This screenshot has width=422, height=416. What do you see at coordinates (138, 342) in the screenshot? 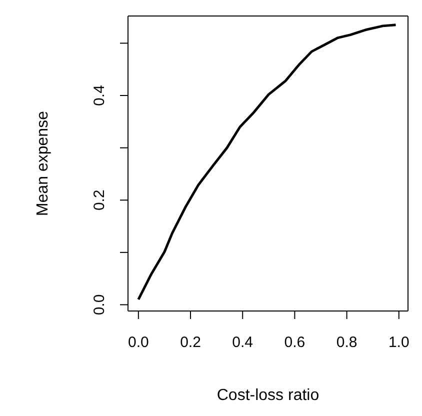
I see `x-tick-label: 0.0` at bounding box center [138, 342].